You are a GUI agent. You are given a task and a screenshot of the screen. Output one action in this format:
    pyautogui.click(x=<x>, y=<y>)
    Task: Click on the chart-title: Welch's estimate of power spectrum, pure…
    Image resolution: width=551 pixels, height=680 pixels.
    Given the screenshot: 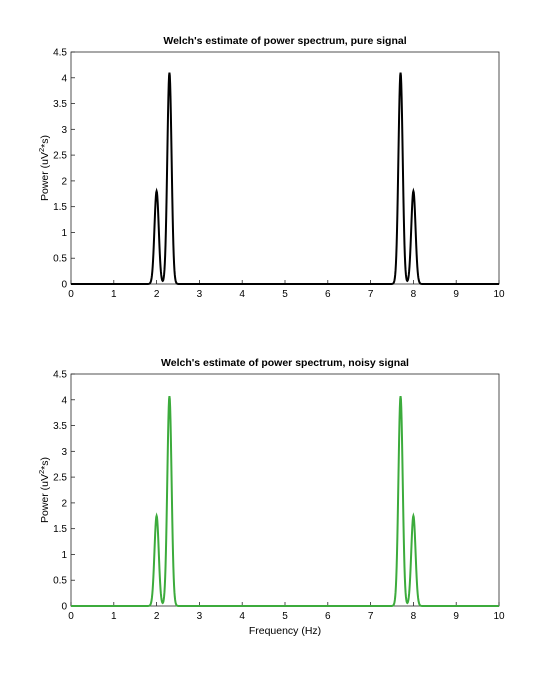 What is the action you would take?
    pyautogui.click(x=284, y=41)
    